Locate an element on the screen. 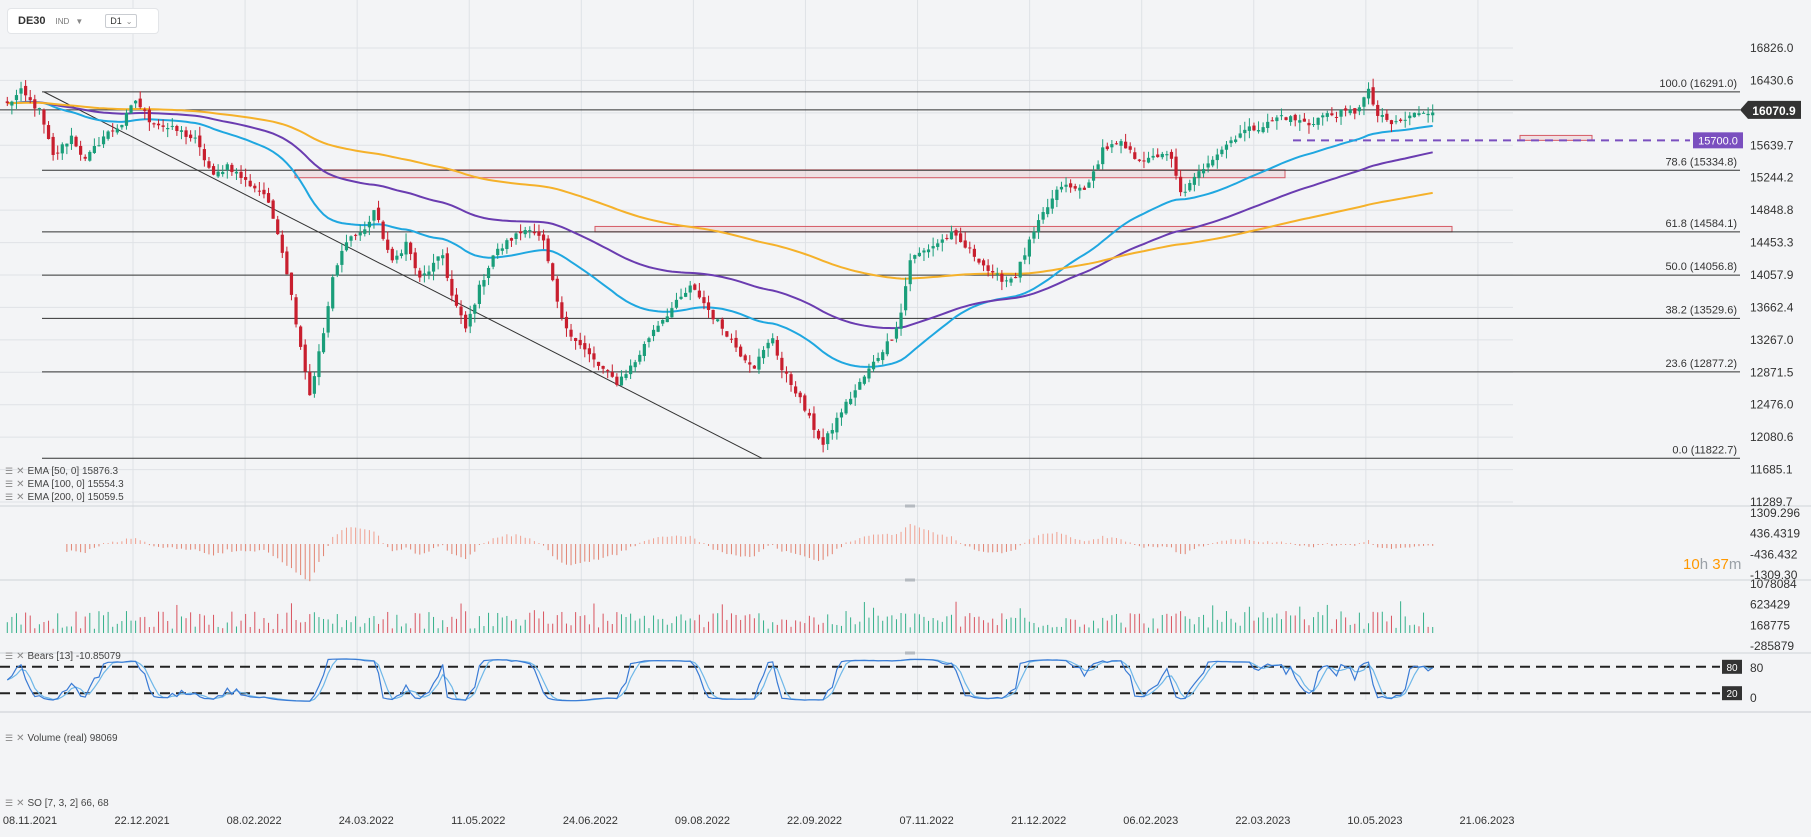 Image resolution: width=1811 pixels, height=837 pixels. x-tick-label: 06.02.2023 is located at coordinates (1150, 821).